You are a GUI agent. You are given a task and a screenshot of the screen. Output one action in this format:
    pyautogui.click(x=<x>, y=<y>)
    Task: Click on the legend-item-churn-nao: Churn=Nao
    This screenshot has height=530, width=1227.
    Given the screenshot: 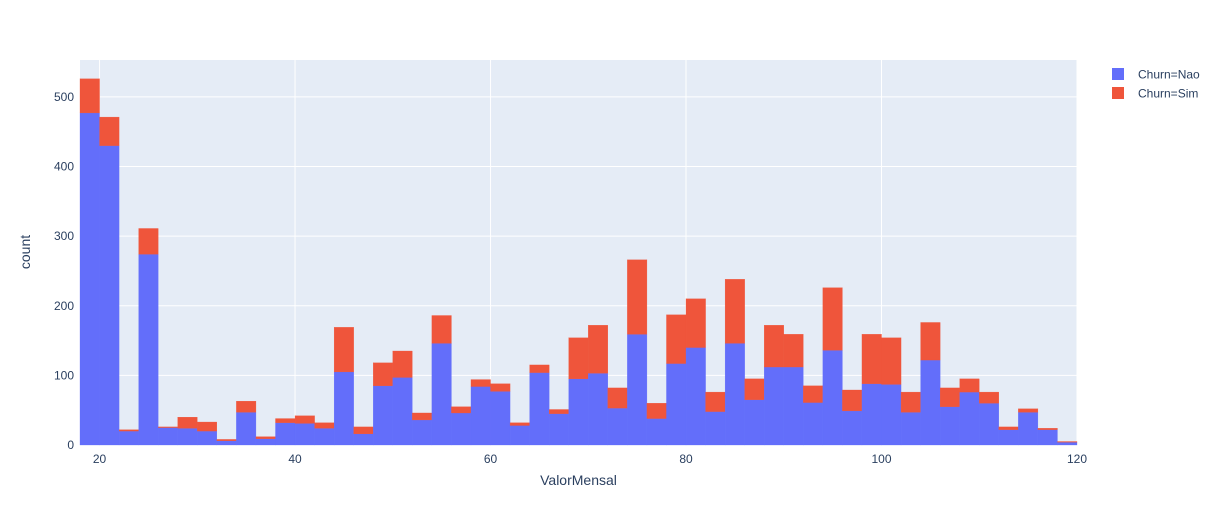 What is the action you would take?
    pyautogui.click(x=1156, y=75)
    